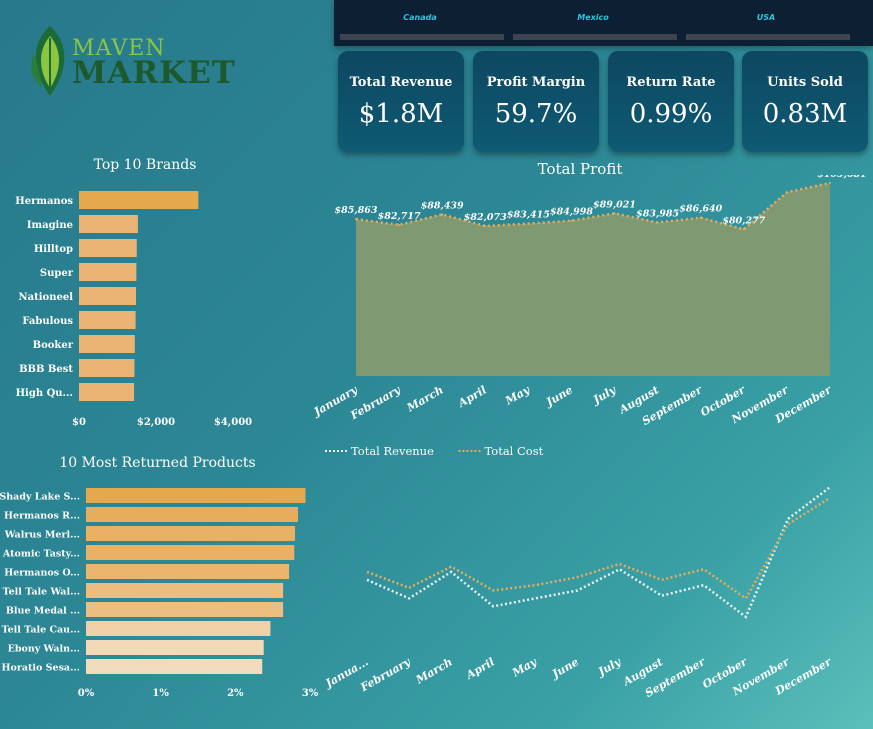 The image size is (873, 729). I want to click on chart-legend: Total Revenue Total Cost, so click(434, 451).